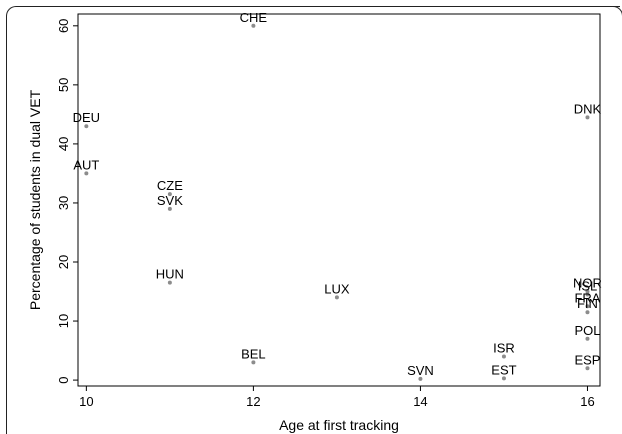 The width and height of the screenshot is (622, 434). What do you see at coordinates (63, 379) in the screenshot?
I see `y-tick-label: 0` at bounding box center [63, 379].